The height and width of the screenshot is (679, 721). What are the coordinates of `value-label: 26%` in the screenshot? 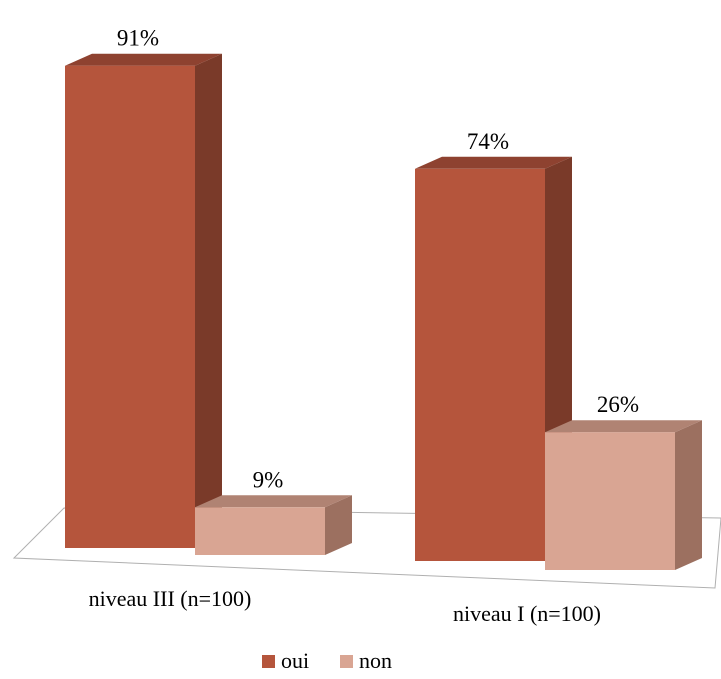 It's located at (618, 404).